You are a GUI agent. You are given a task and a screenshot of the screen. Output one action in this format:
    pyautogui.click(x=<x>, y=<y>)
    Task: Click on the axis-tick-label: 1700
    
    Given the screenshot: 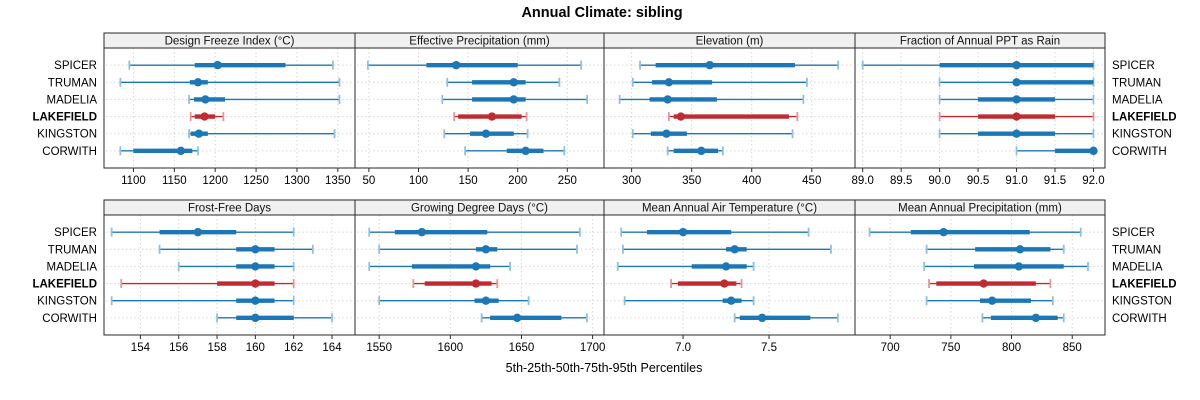 What is the action you would take?
    pyautogui.click(x=593, y=348)
    